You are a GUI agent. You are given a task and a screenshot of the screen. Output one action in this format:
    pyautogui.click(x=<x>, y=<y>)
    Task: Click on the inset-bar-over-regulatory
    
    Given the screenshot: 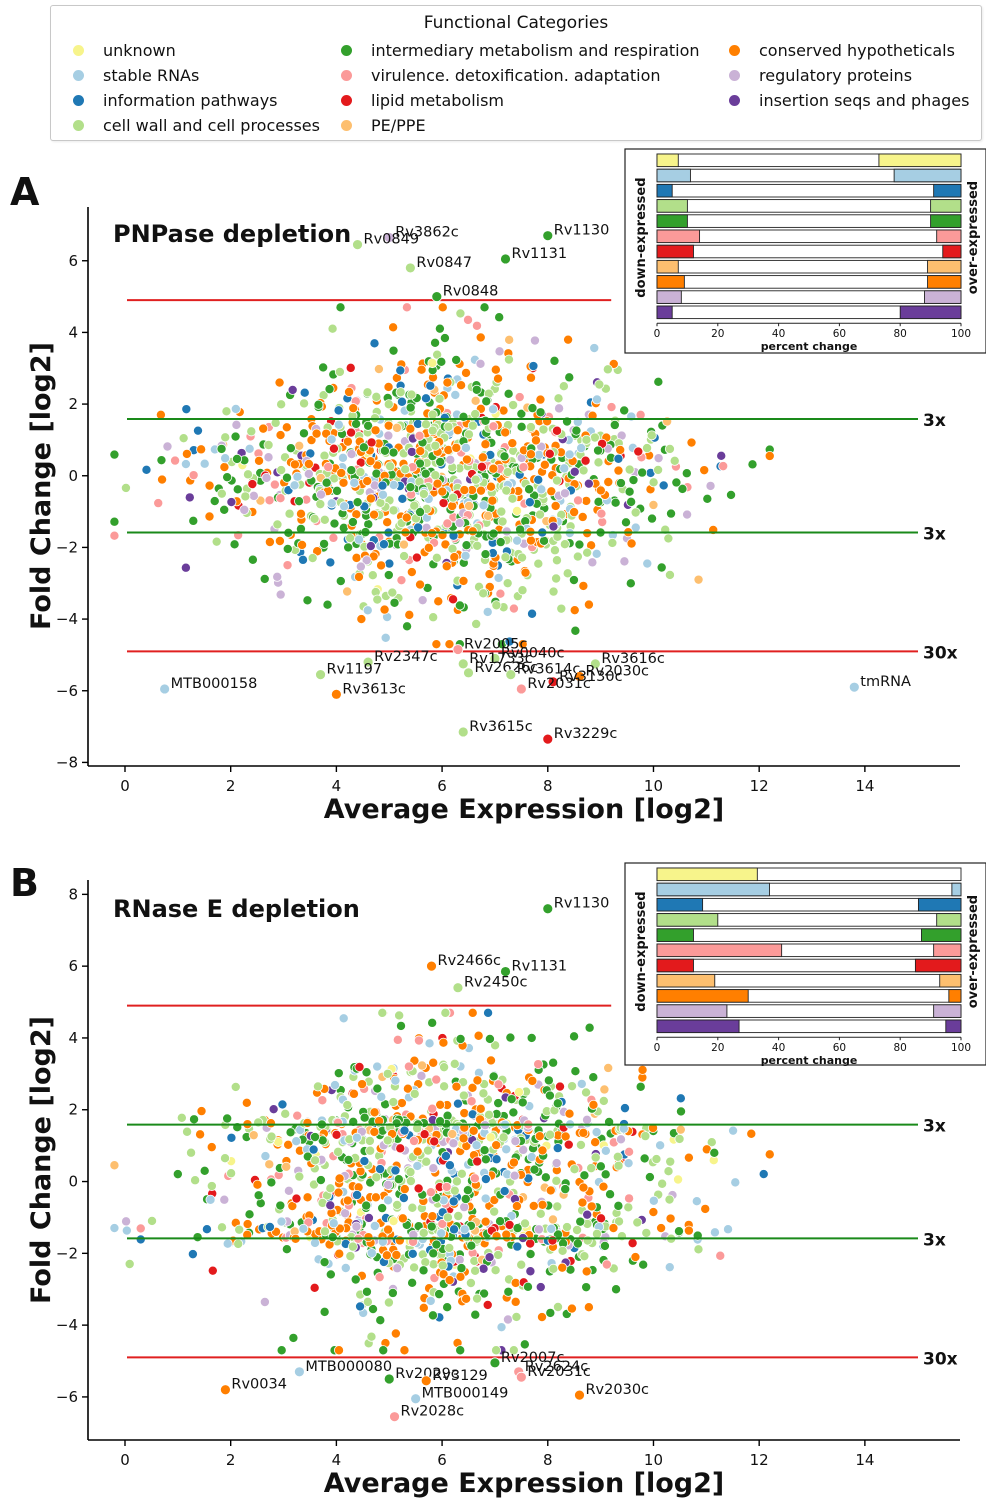 What is the action you would take?
    pyautogui.click(x=943, y=297)
    